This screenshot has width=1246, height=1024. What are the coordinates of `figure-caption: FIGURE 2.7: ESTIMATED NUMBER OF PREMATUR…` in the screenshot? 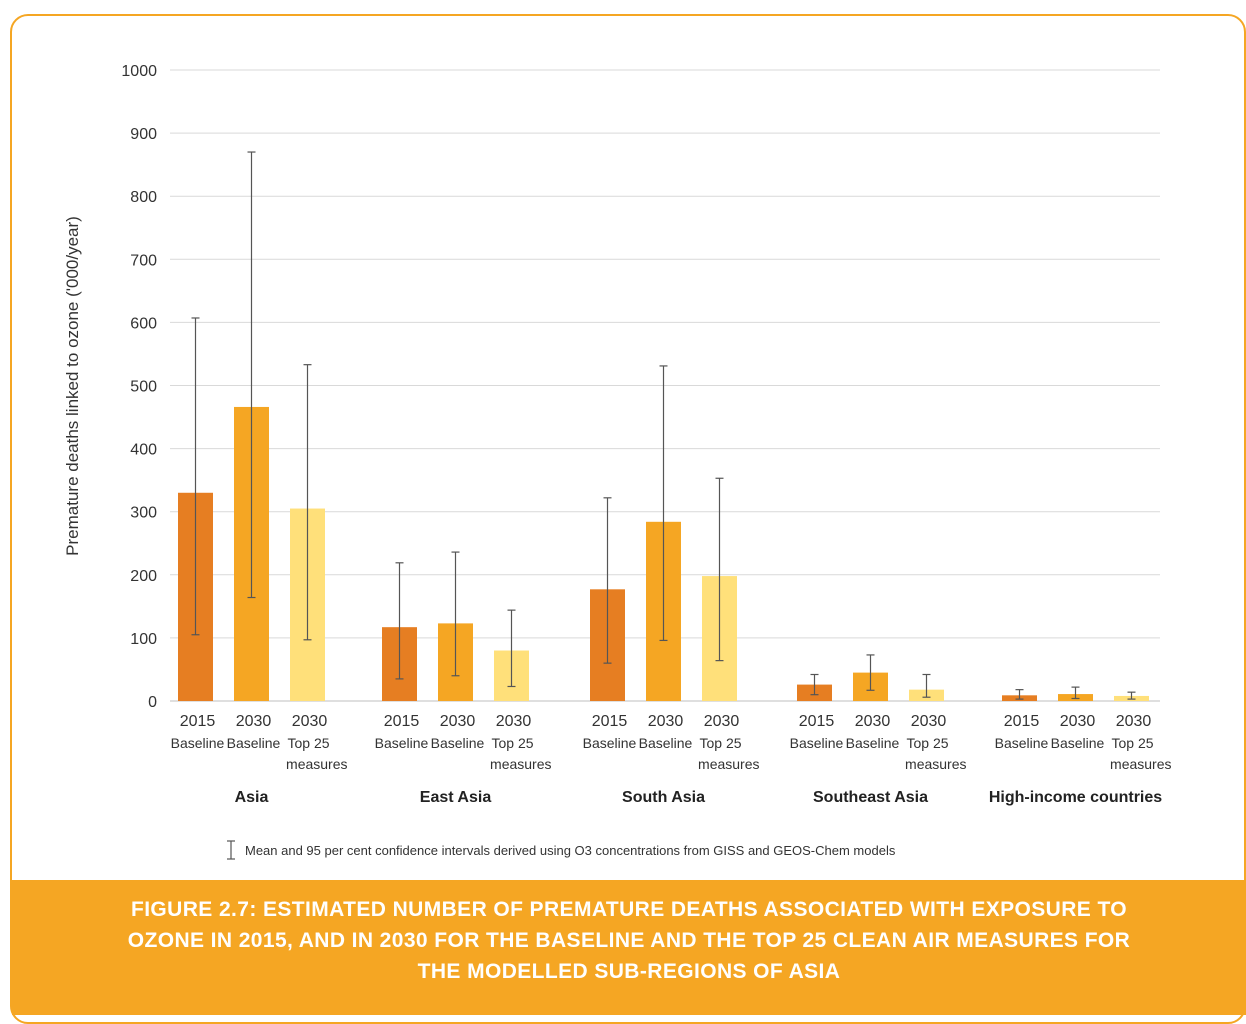 It's located at (629, 947).